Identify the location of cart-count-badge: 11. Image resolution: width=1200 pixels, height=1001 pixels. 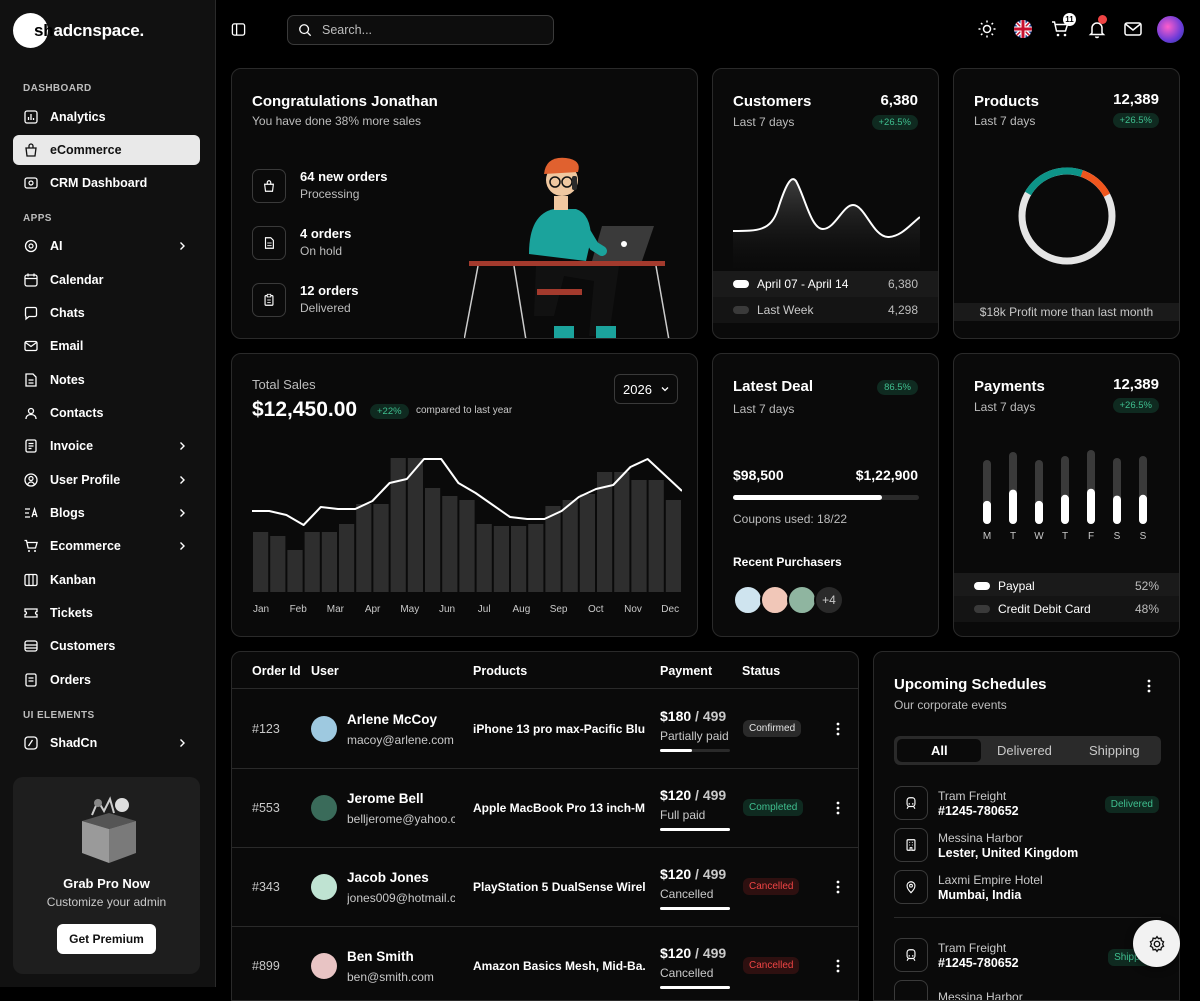
(1069, 19).